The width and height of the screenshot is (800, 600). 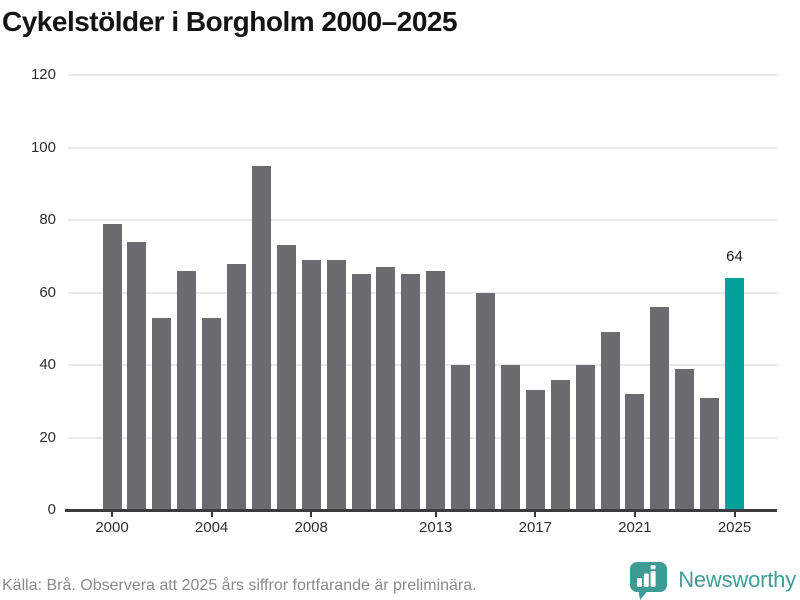 What do you see at coordinates (436, 527) in the screenshot?
I see `x-tick-label-2013: 2013` at bounding box center [436, 527].